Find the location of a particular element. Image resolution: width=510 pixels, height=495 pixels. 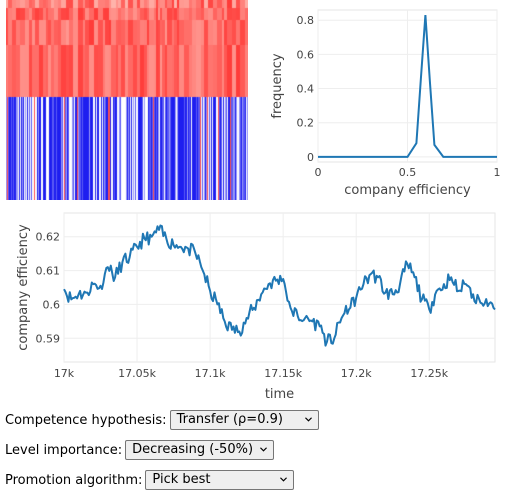

timeseries-y-tick-label: 0.6 is located at coordinates (52, 304).